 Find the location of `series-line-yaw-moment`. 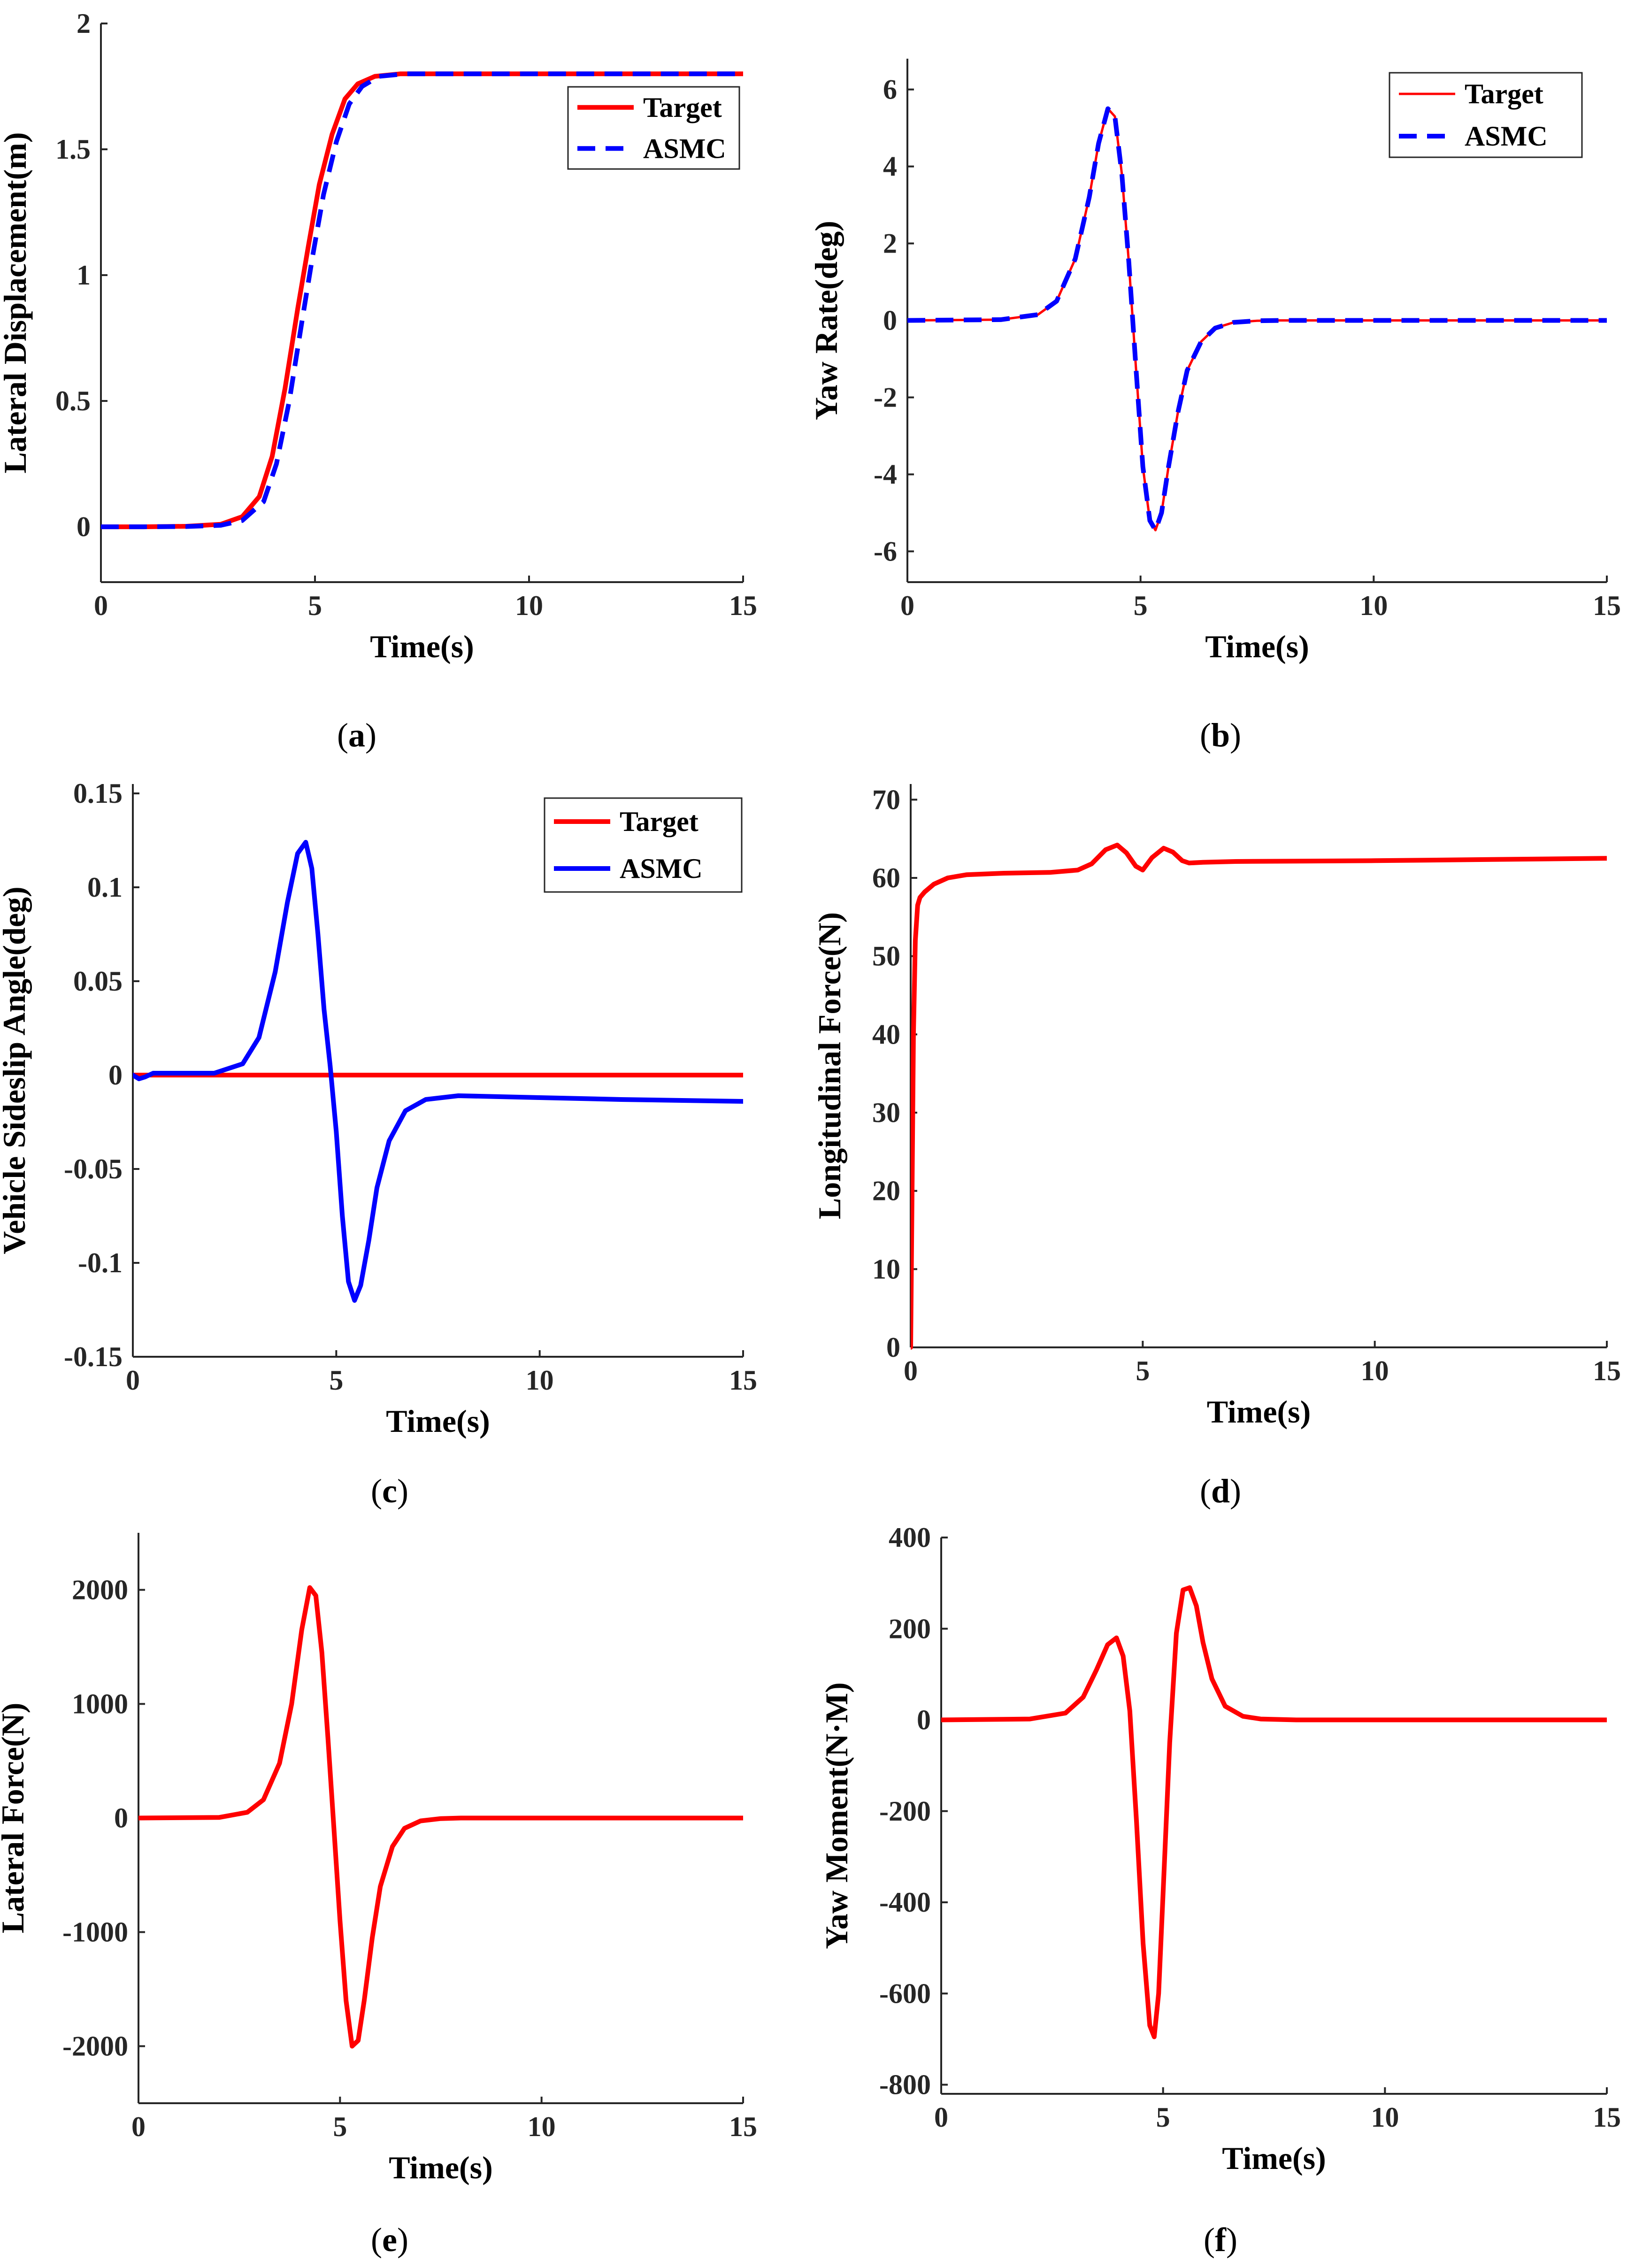

series-line-yaw-moment is located at coordinates (1274, 1812).